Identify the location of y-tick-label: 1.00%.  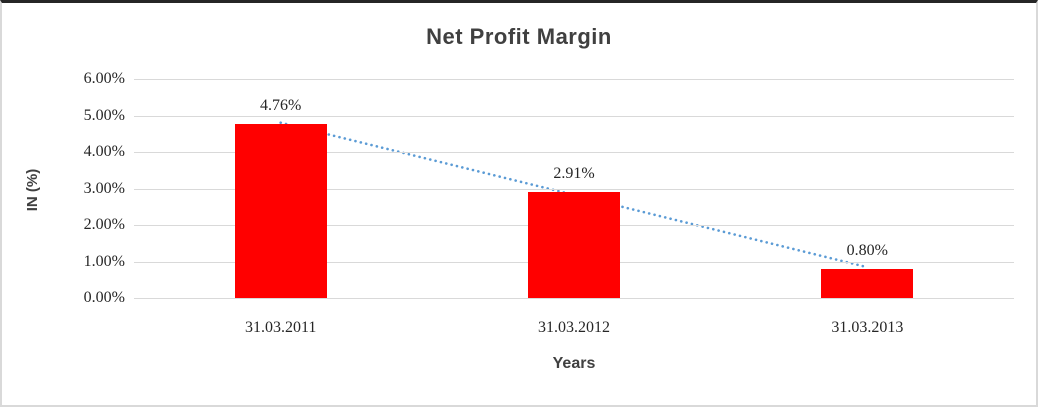
(104, 261).